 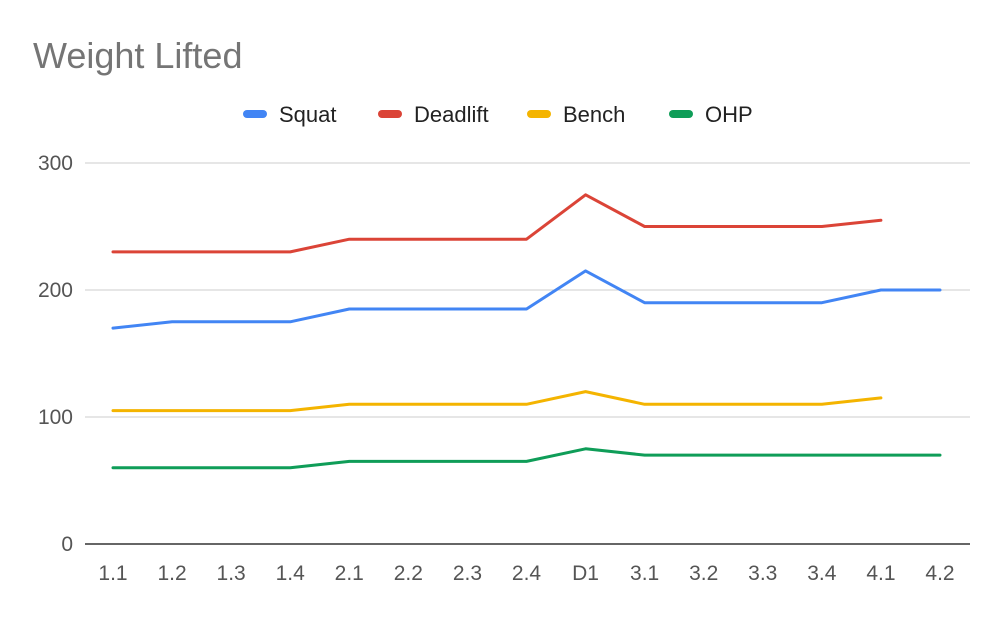 I want to click on legend-label: Deadlift, so click(x=451, y=114).